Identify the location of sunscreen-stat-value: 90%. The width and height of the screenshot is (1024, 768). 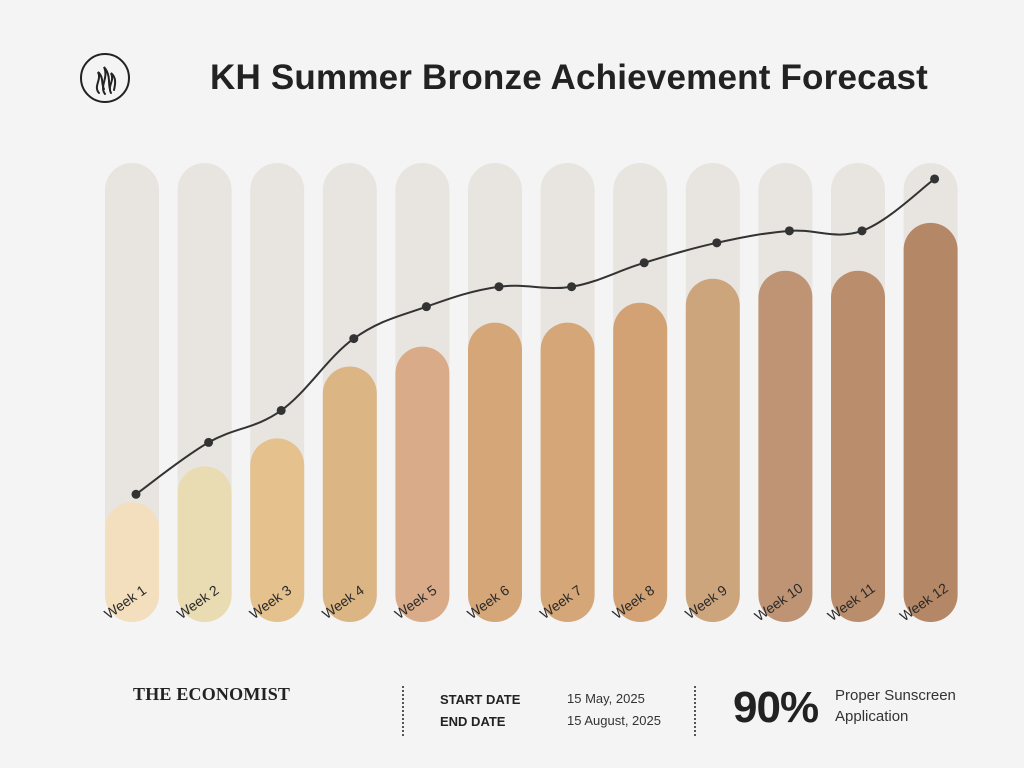
(776, 707).